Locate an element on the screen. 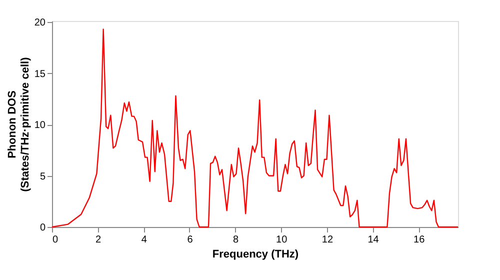  x-tick-label: 14 is located at coordinates (374, 240).